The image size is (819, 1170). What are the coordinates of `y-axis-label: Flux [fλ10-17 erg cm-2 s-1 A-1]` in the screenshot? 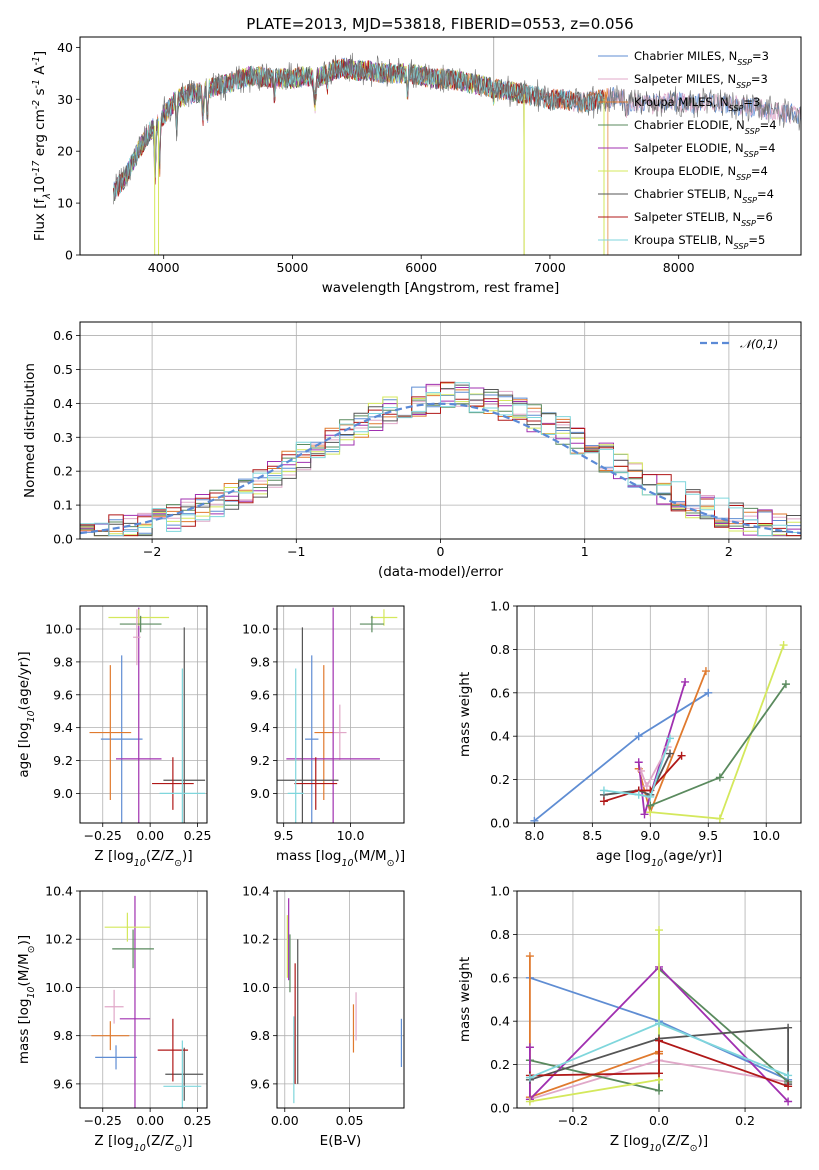 It's located at (42, 146).